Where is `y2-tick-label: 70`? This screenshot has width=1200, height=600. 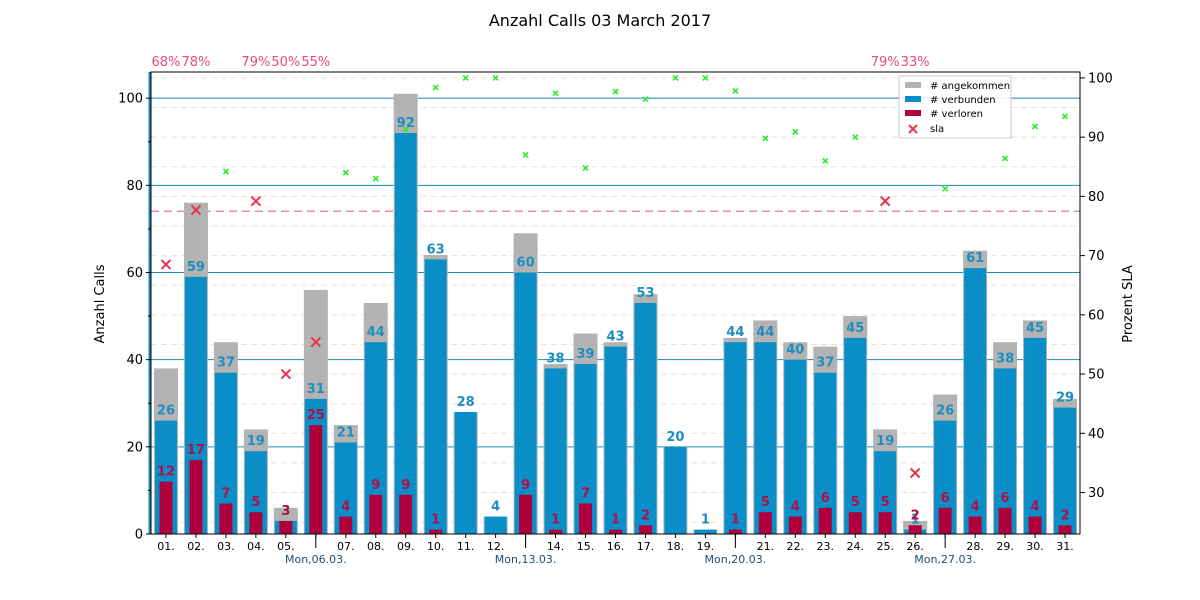
y2-tick-label: 70 is located at coordinates (1096, 256).